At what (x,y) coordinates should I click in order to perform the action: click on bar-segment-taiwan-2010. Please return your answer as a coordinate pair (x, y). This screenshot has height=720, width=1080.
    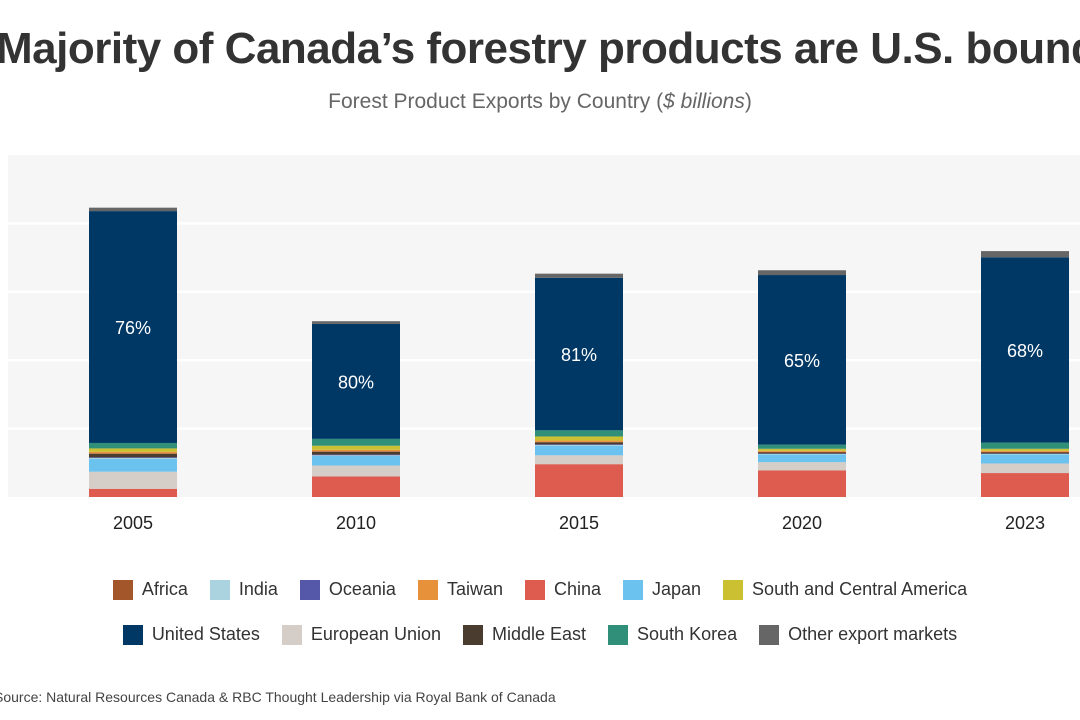
    Looking at the image, I should click on (356, 450).